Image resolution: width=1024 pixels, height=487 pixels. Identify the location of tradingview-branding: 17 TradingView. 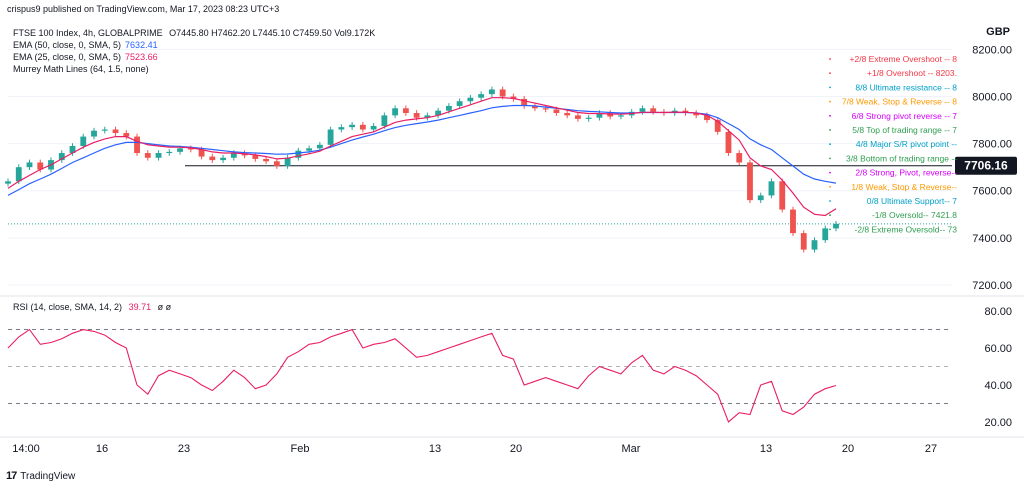
(40, 476).